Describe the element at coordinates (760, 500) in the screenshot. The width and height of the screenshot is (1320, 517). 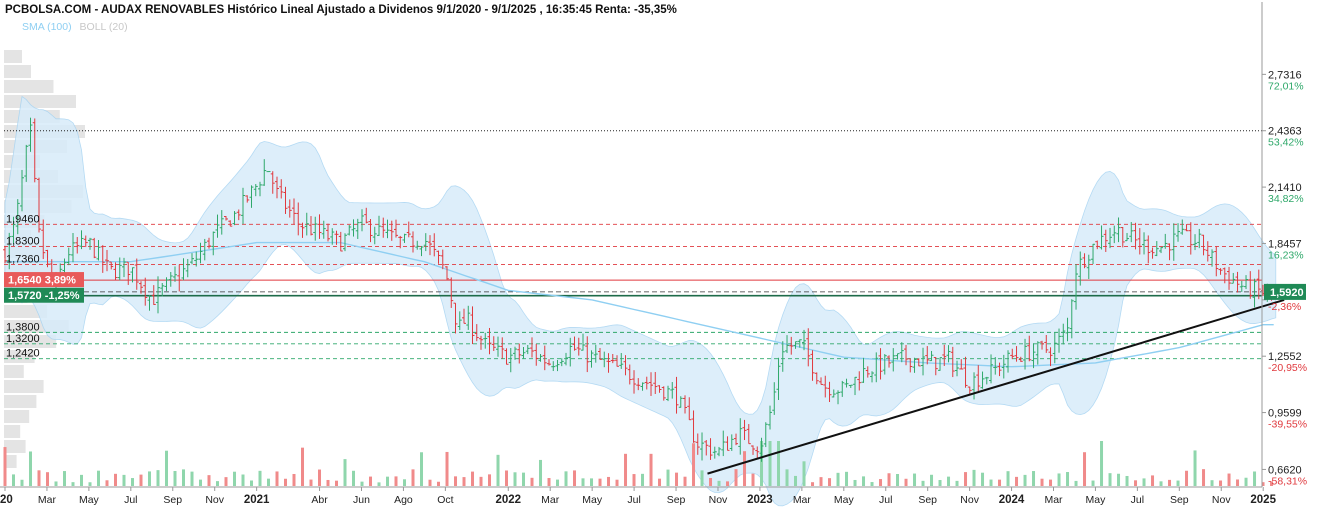
I see `x-tick-label: 2023` at that location.